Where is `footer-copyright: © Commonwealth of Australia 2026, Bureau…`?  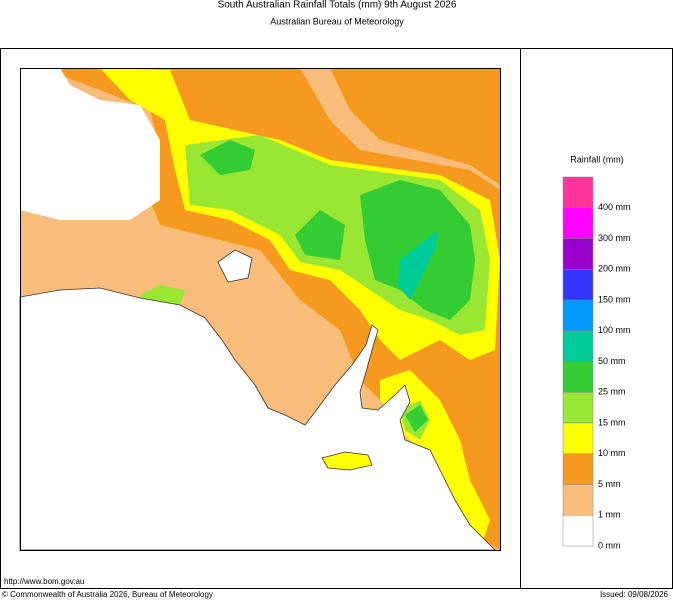
footer-copyright: © Commonwealth of Australia 2026, Bureau… is located at coordinates (107, 594).